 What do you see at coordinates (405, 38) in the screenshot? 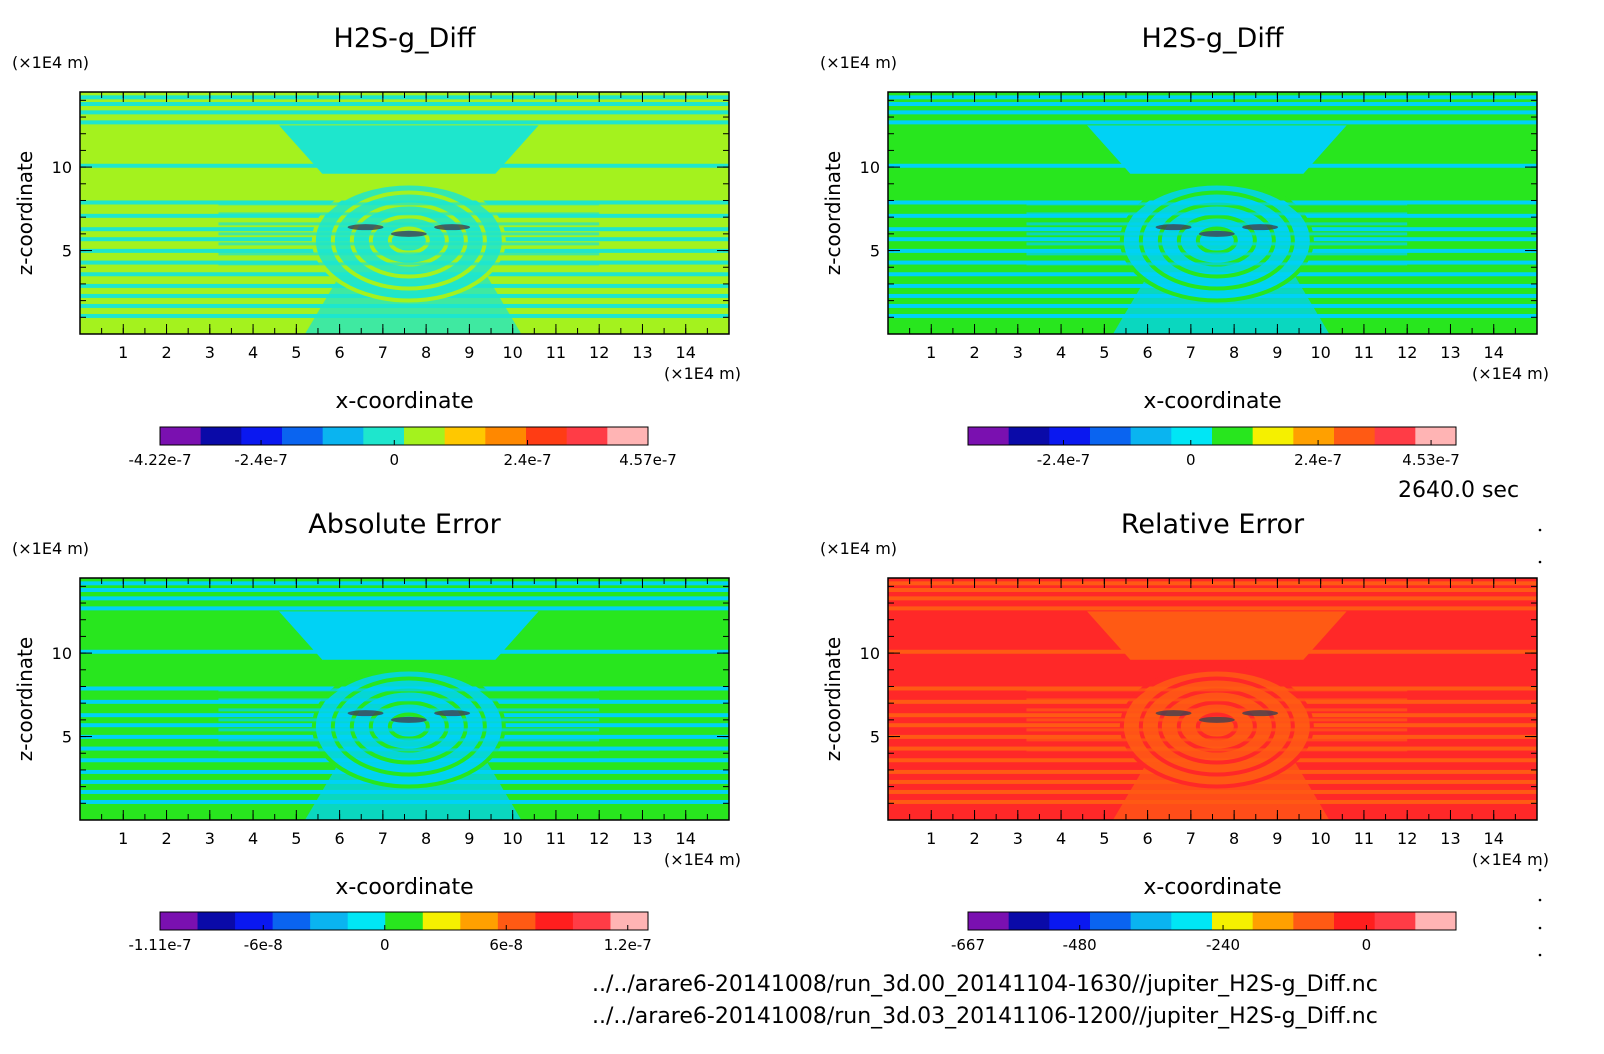
I see `chart-title: H2S-g_Diff` at bounding box center [405, 38].